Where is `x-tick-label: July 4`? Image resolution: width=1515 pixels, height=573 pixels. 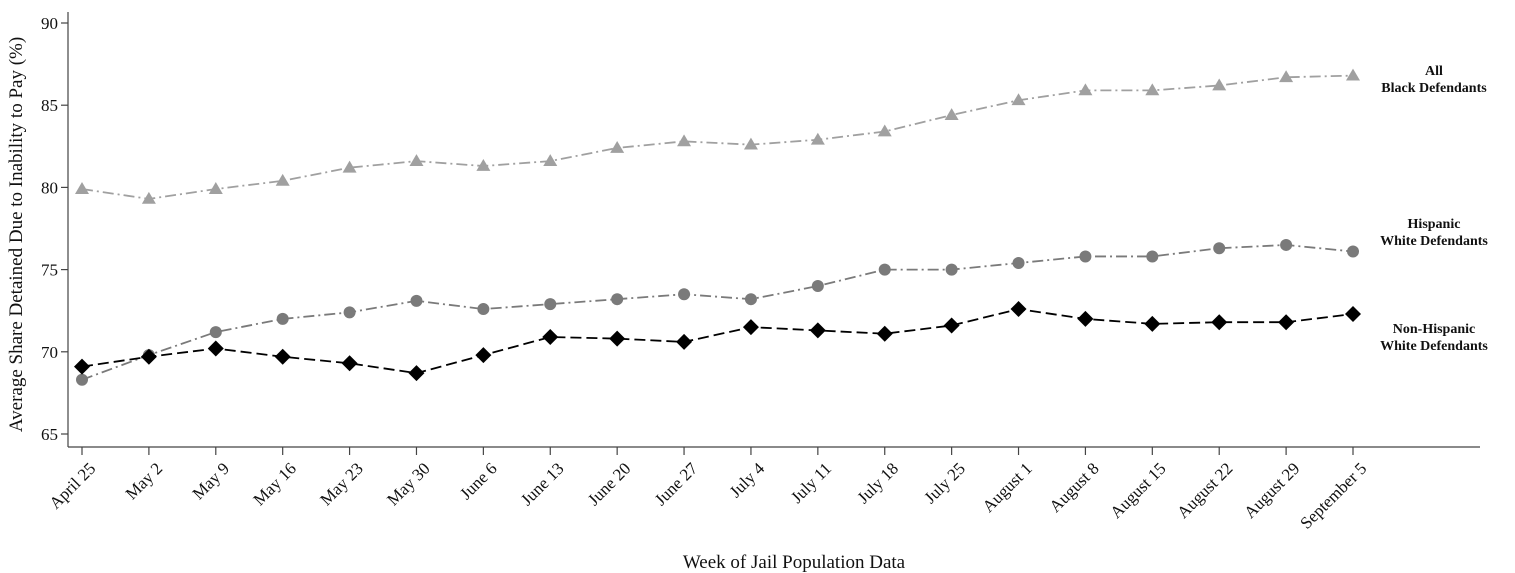
x-tick-label: July 4 is located at coordinates (747, 480).